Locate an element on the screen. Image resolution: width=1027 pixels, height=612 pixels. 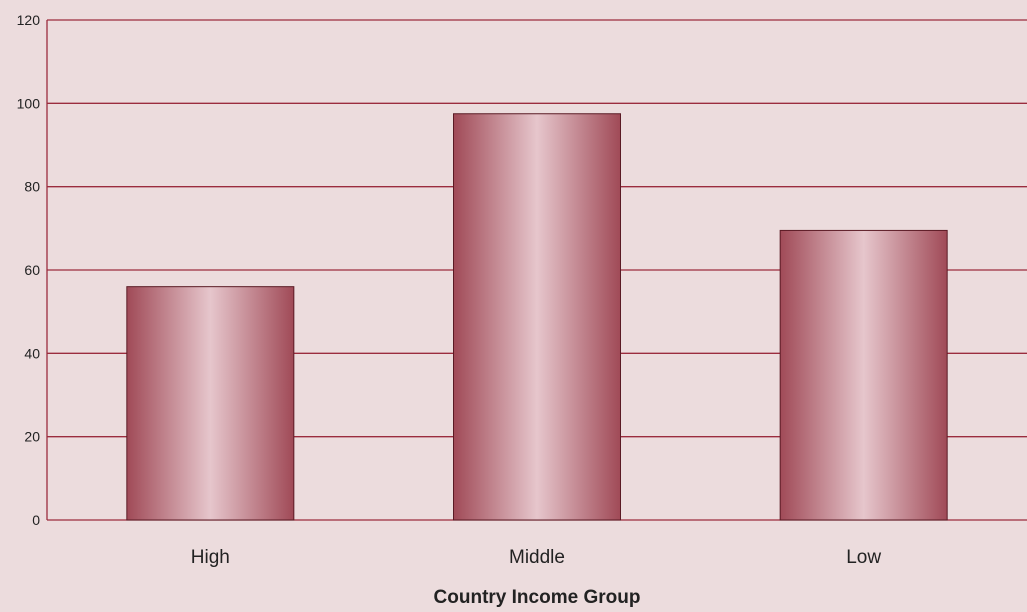
y-tick-labels: 0 20 40 60 80 100 120 is located at coordinates (29, 270).